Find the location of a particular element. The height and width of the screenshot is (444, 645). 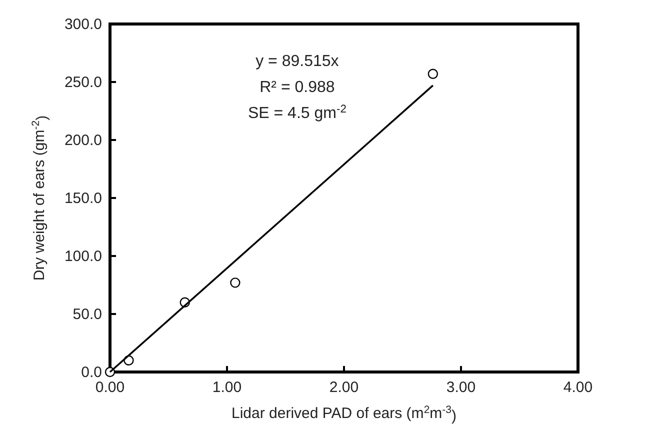

x-tick-label: 2.00 is located at coordinates (344, 387).